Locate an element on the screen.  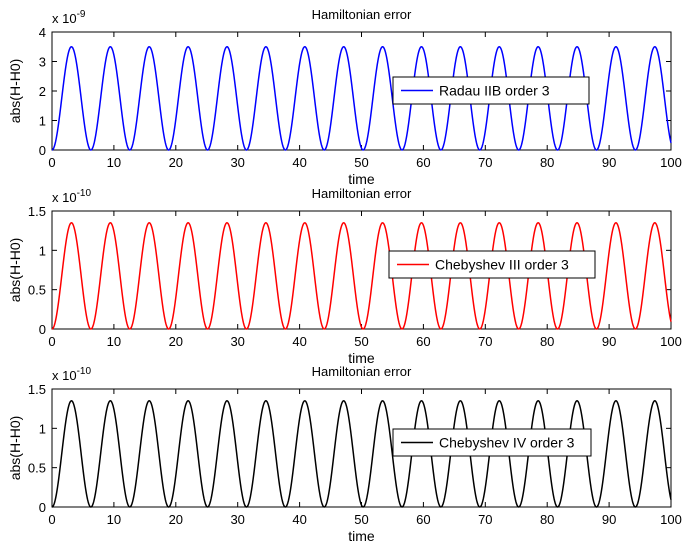
y-tick-label: 3 is located at coordinates (42, 62).